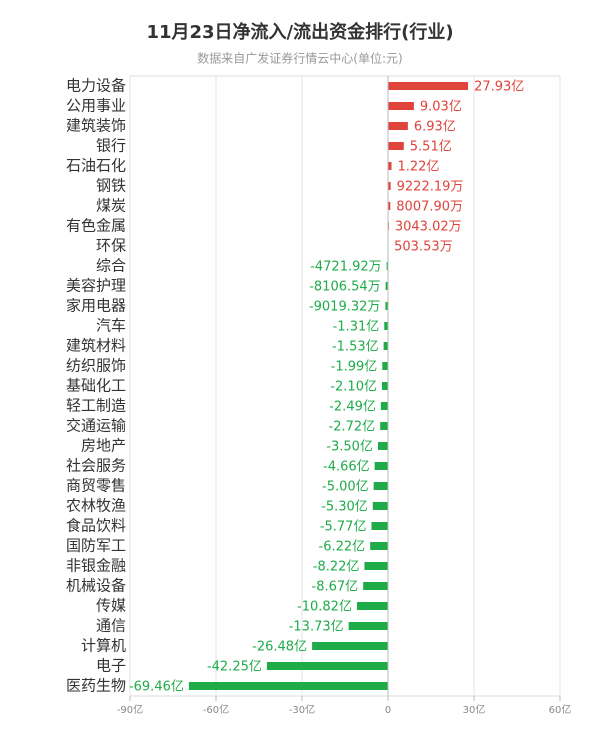 This screenshot has height=750, width=600. Describe the element at coordinates (356, 327) in the screenshot. I see `value-label: -1.31亿` at that location.